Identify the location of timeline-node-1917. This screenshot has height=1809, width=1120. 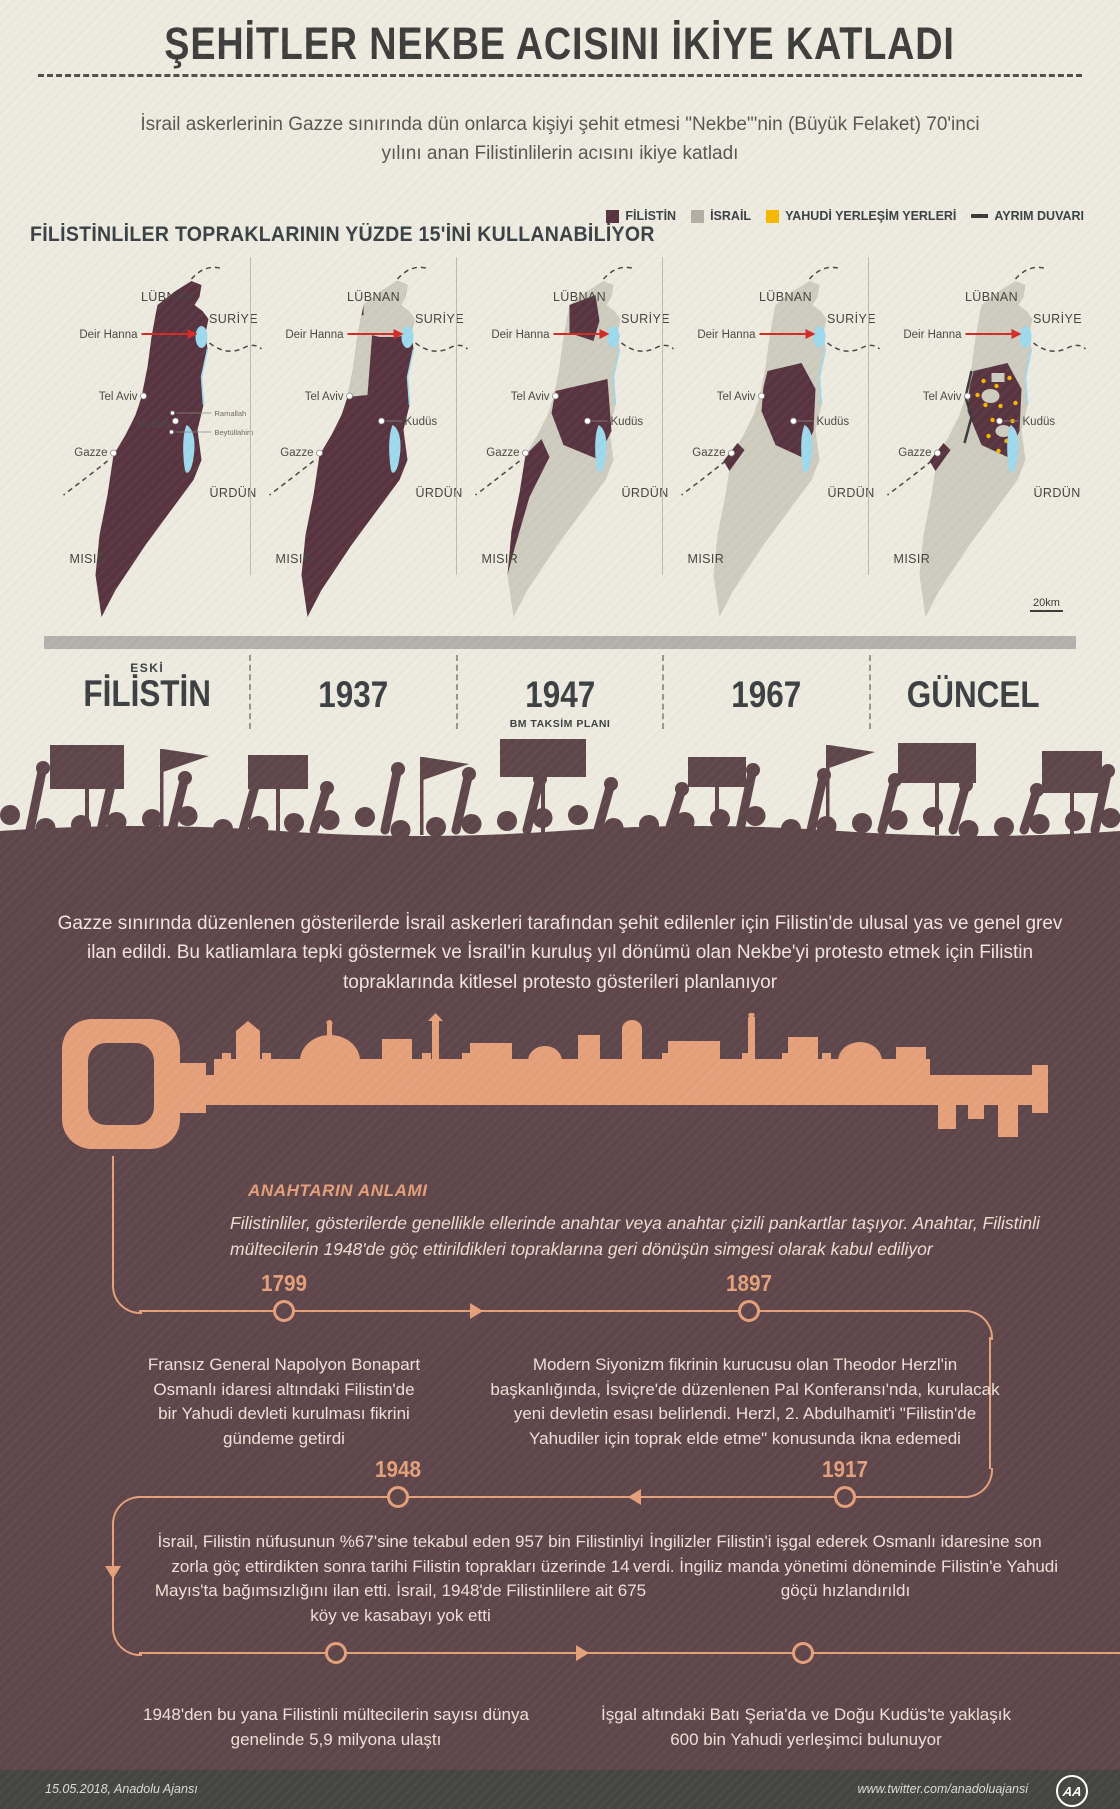
(845, 1497).